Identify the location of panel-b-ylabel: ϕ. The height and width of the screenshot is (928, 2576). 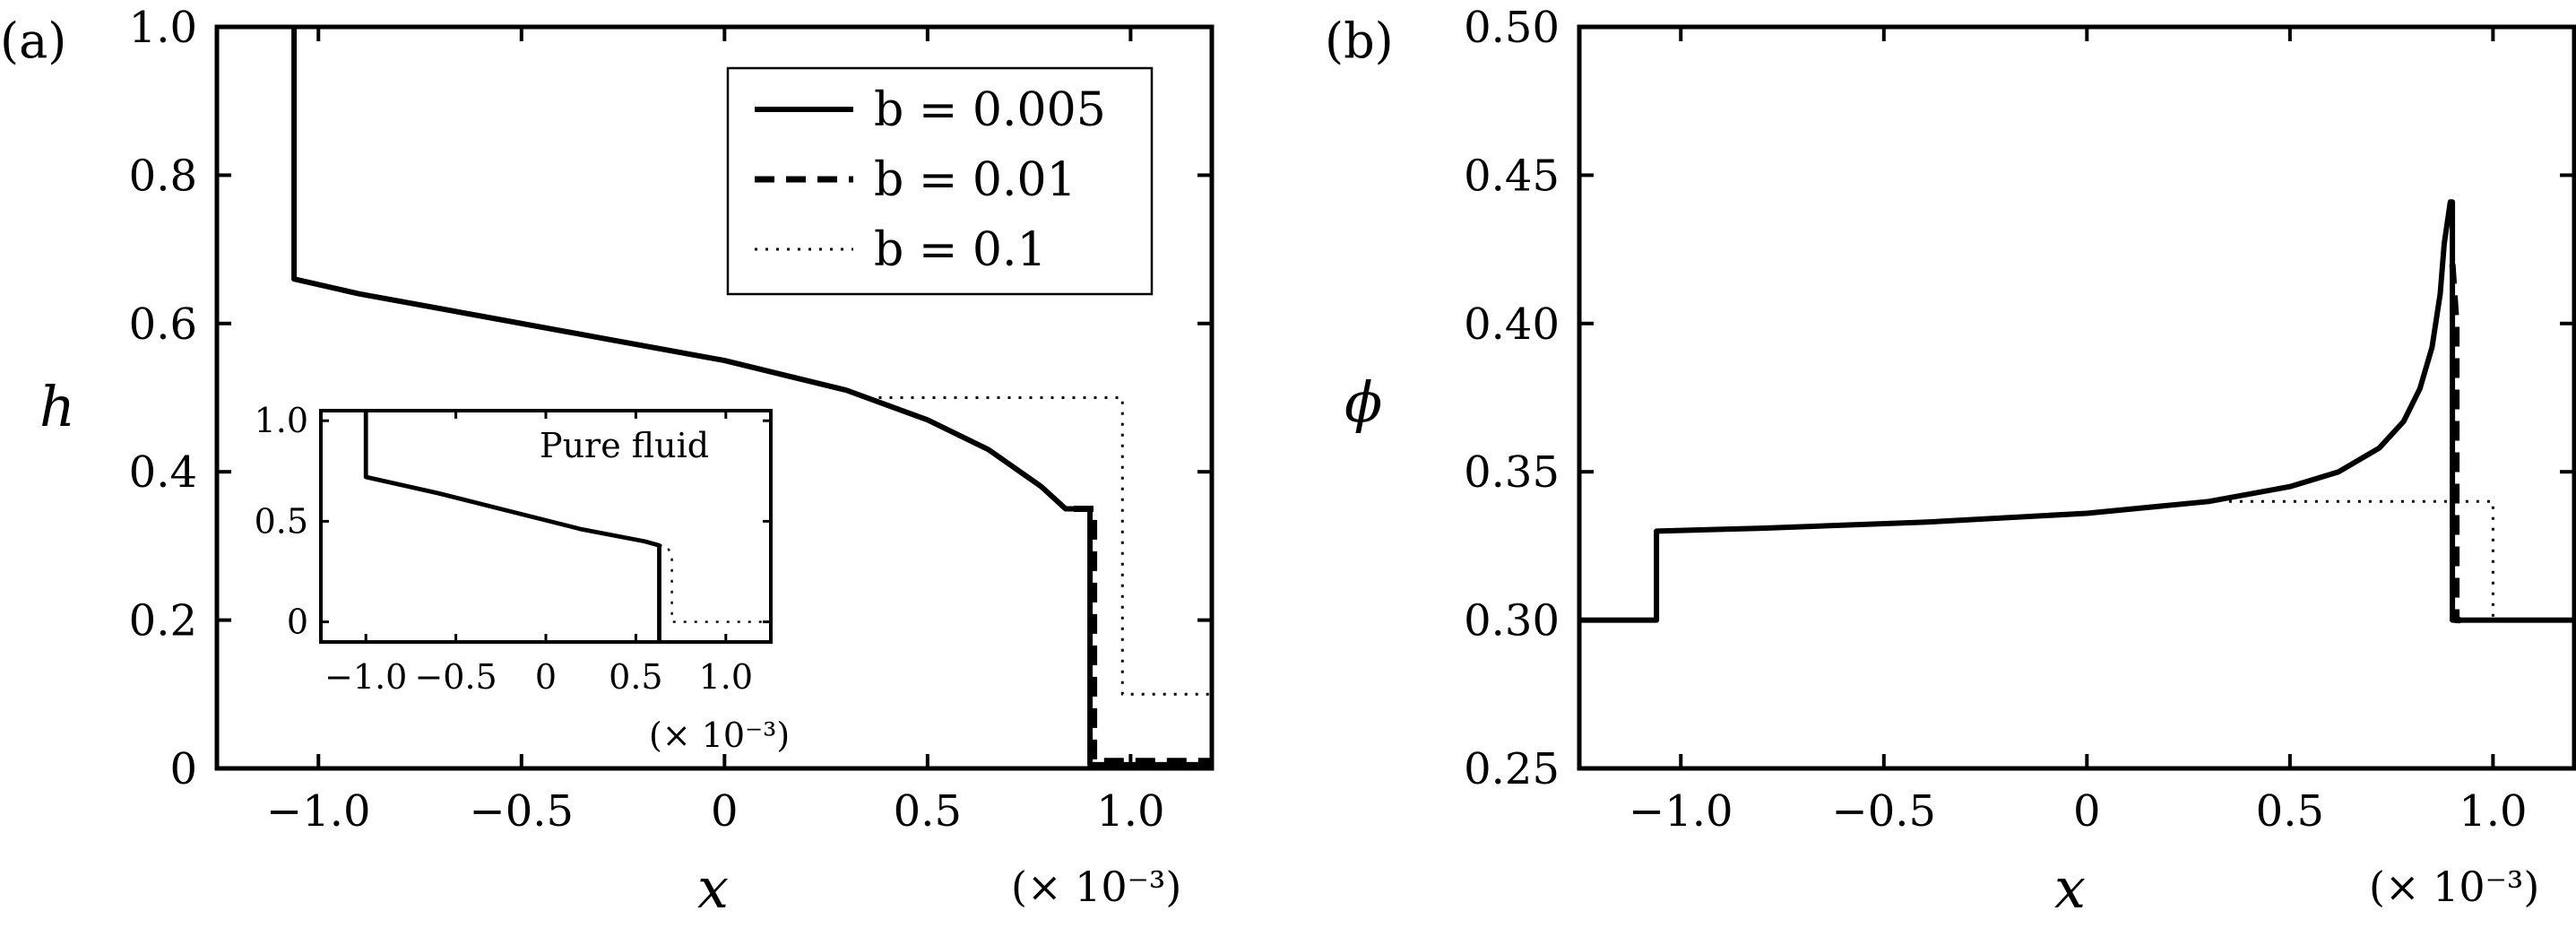
(1363, 402).